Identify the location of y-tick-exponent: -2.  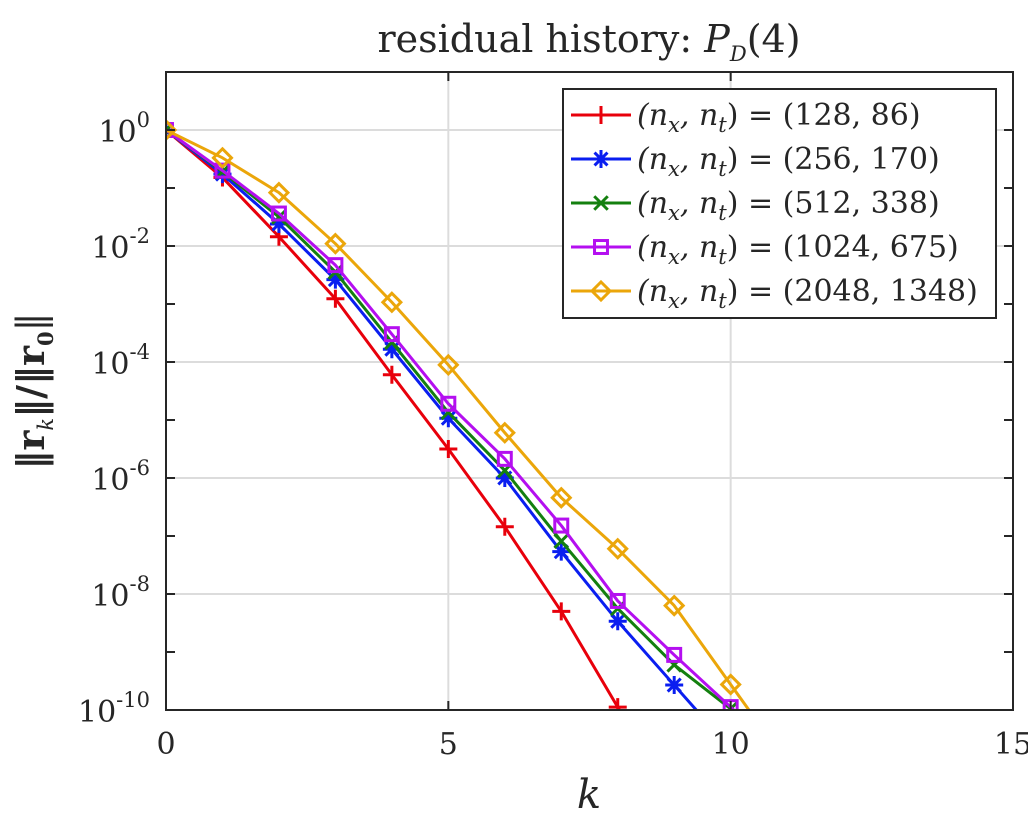
(140, 236).